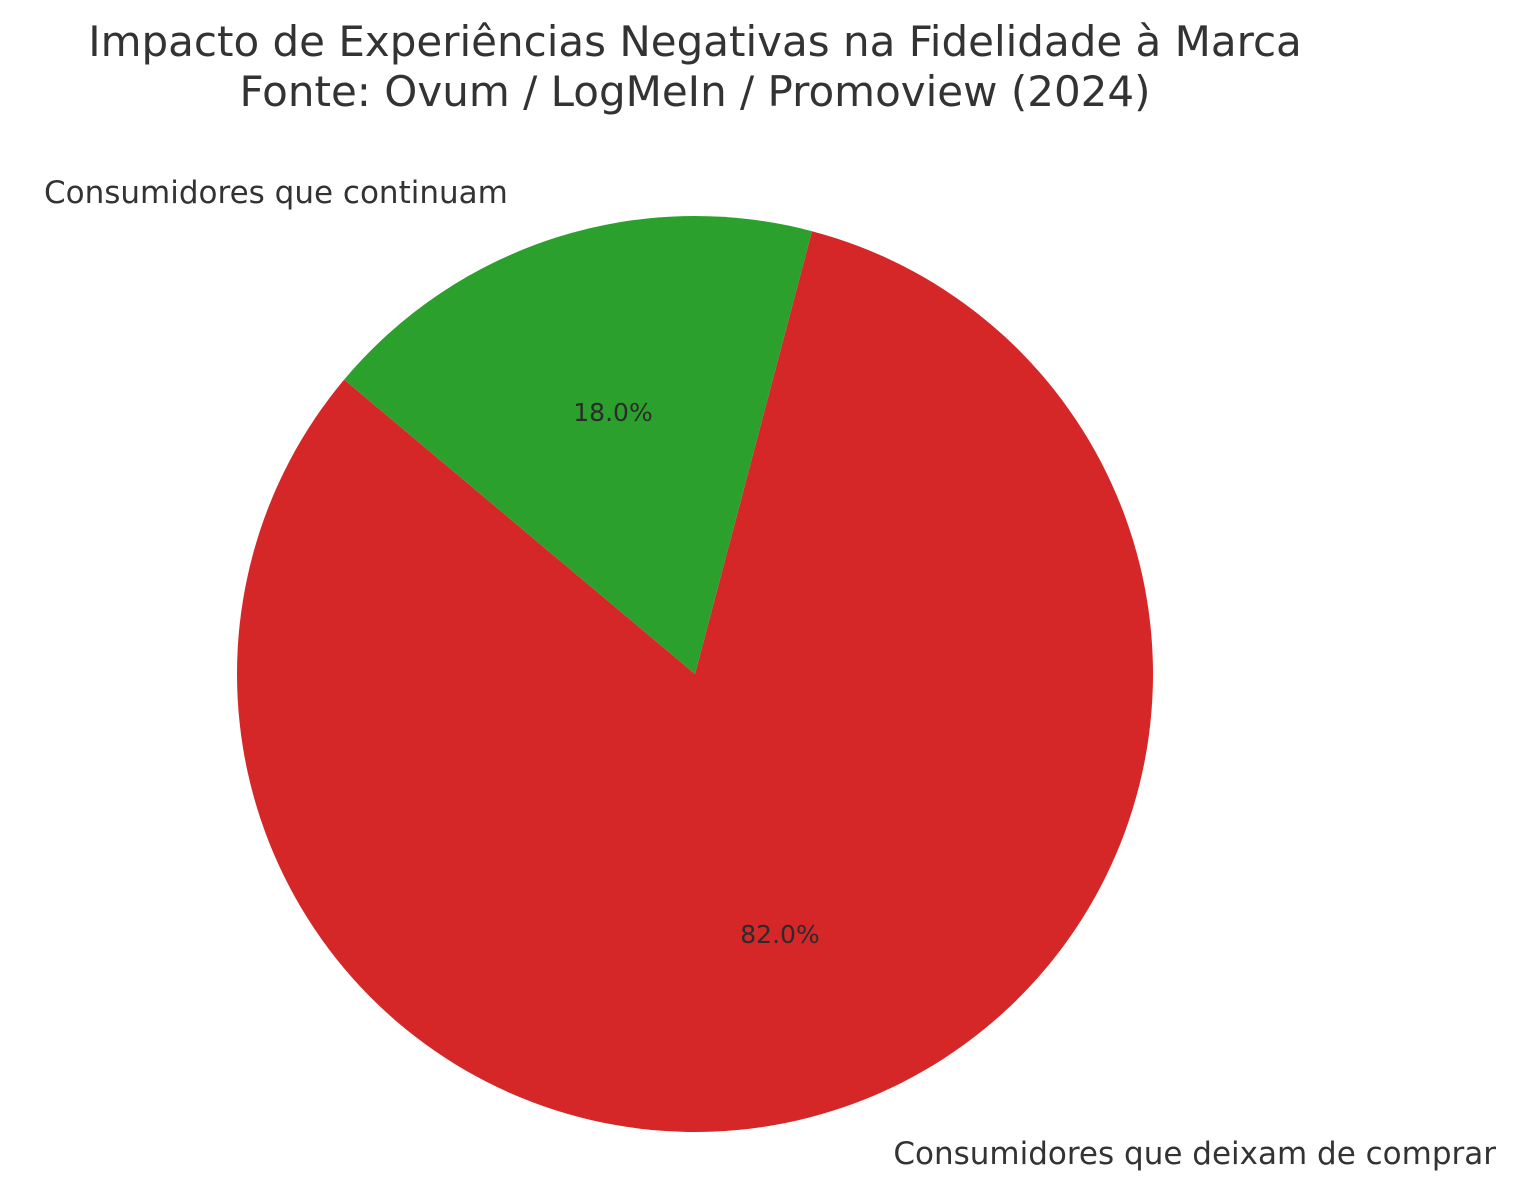  Describe the element at coordinates (695, 91) in the screenshot. I see `chart-subtitle: Fonte: Ovum / LogMeIn / Promoview (2024)` at that location.